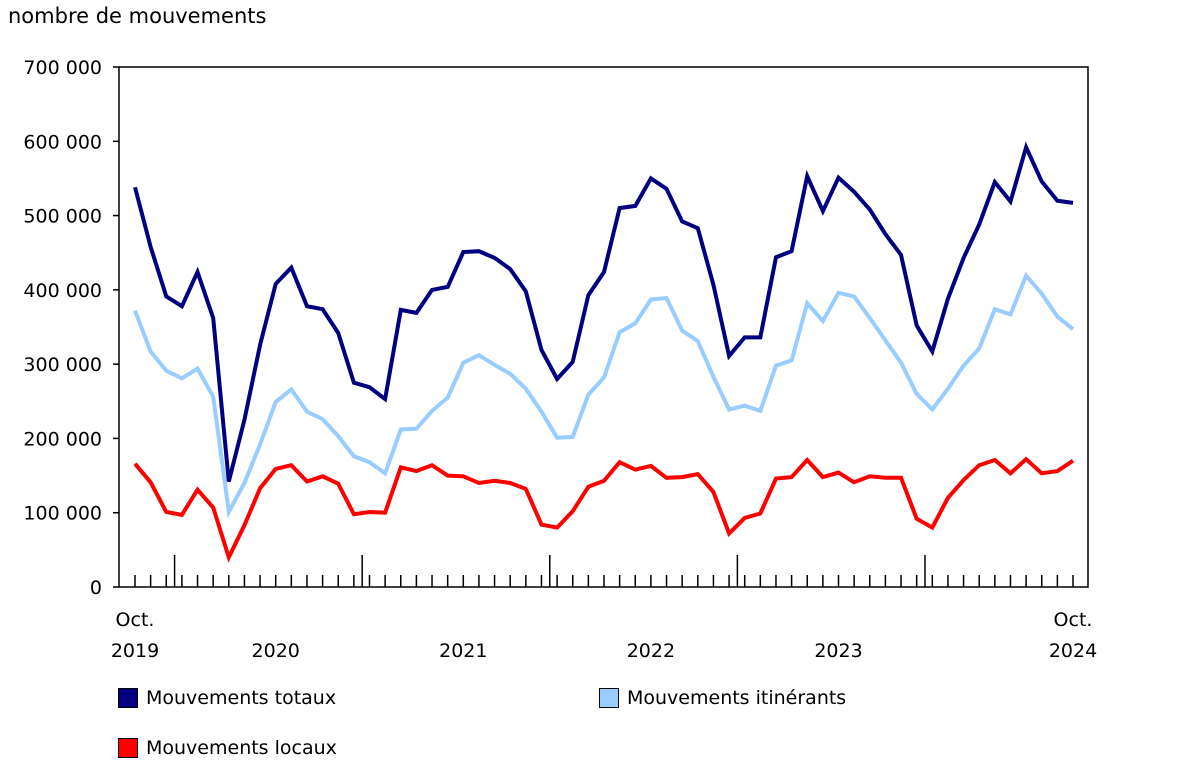  Describe the element at coordinates (737, 698) in the screenshot. I see `legend-label-itinerants: Mouvements itinérants` at that location.